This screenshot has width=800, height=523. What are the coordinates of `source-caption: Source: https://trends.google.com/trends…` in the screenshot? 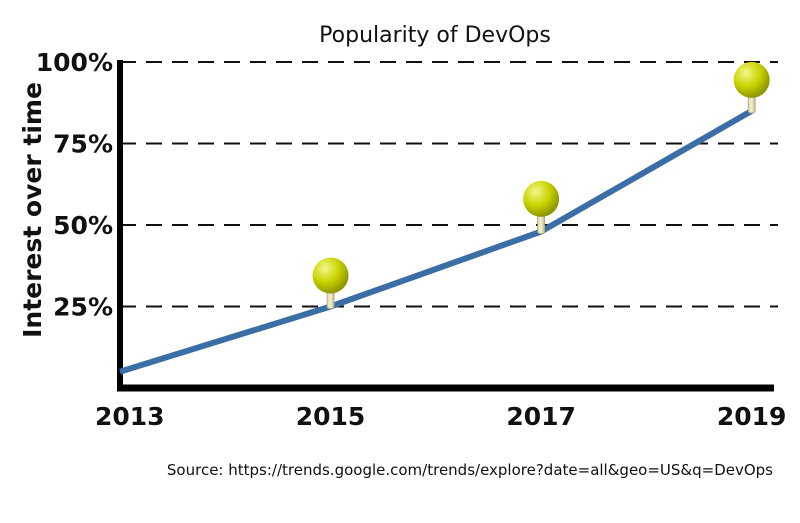 It's located at (470, 470).